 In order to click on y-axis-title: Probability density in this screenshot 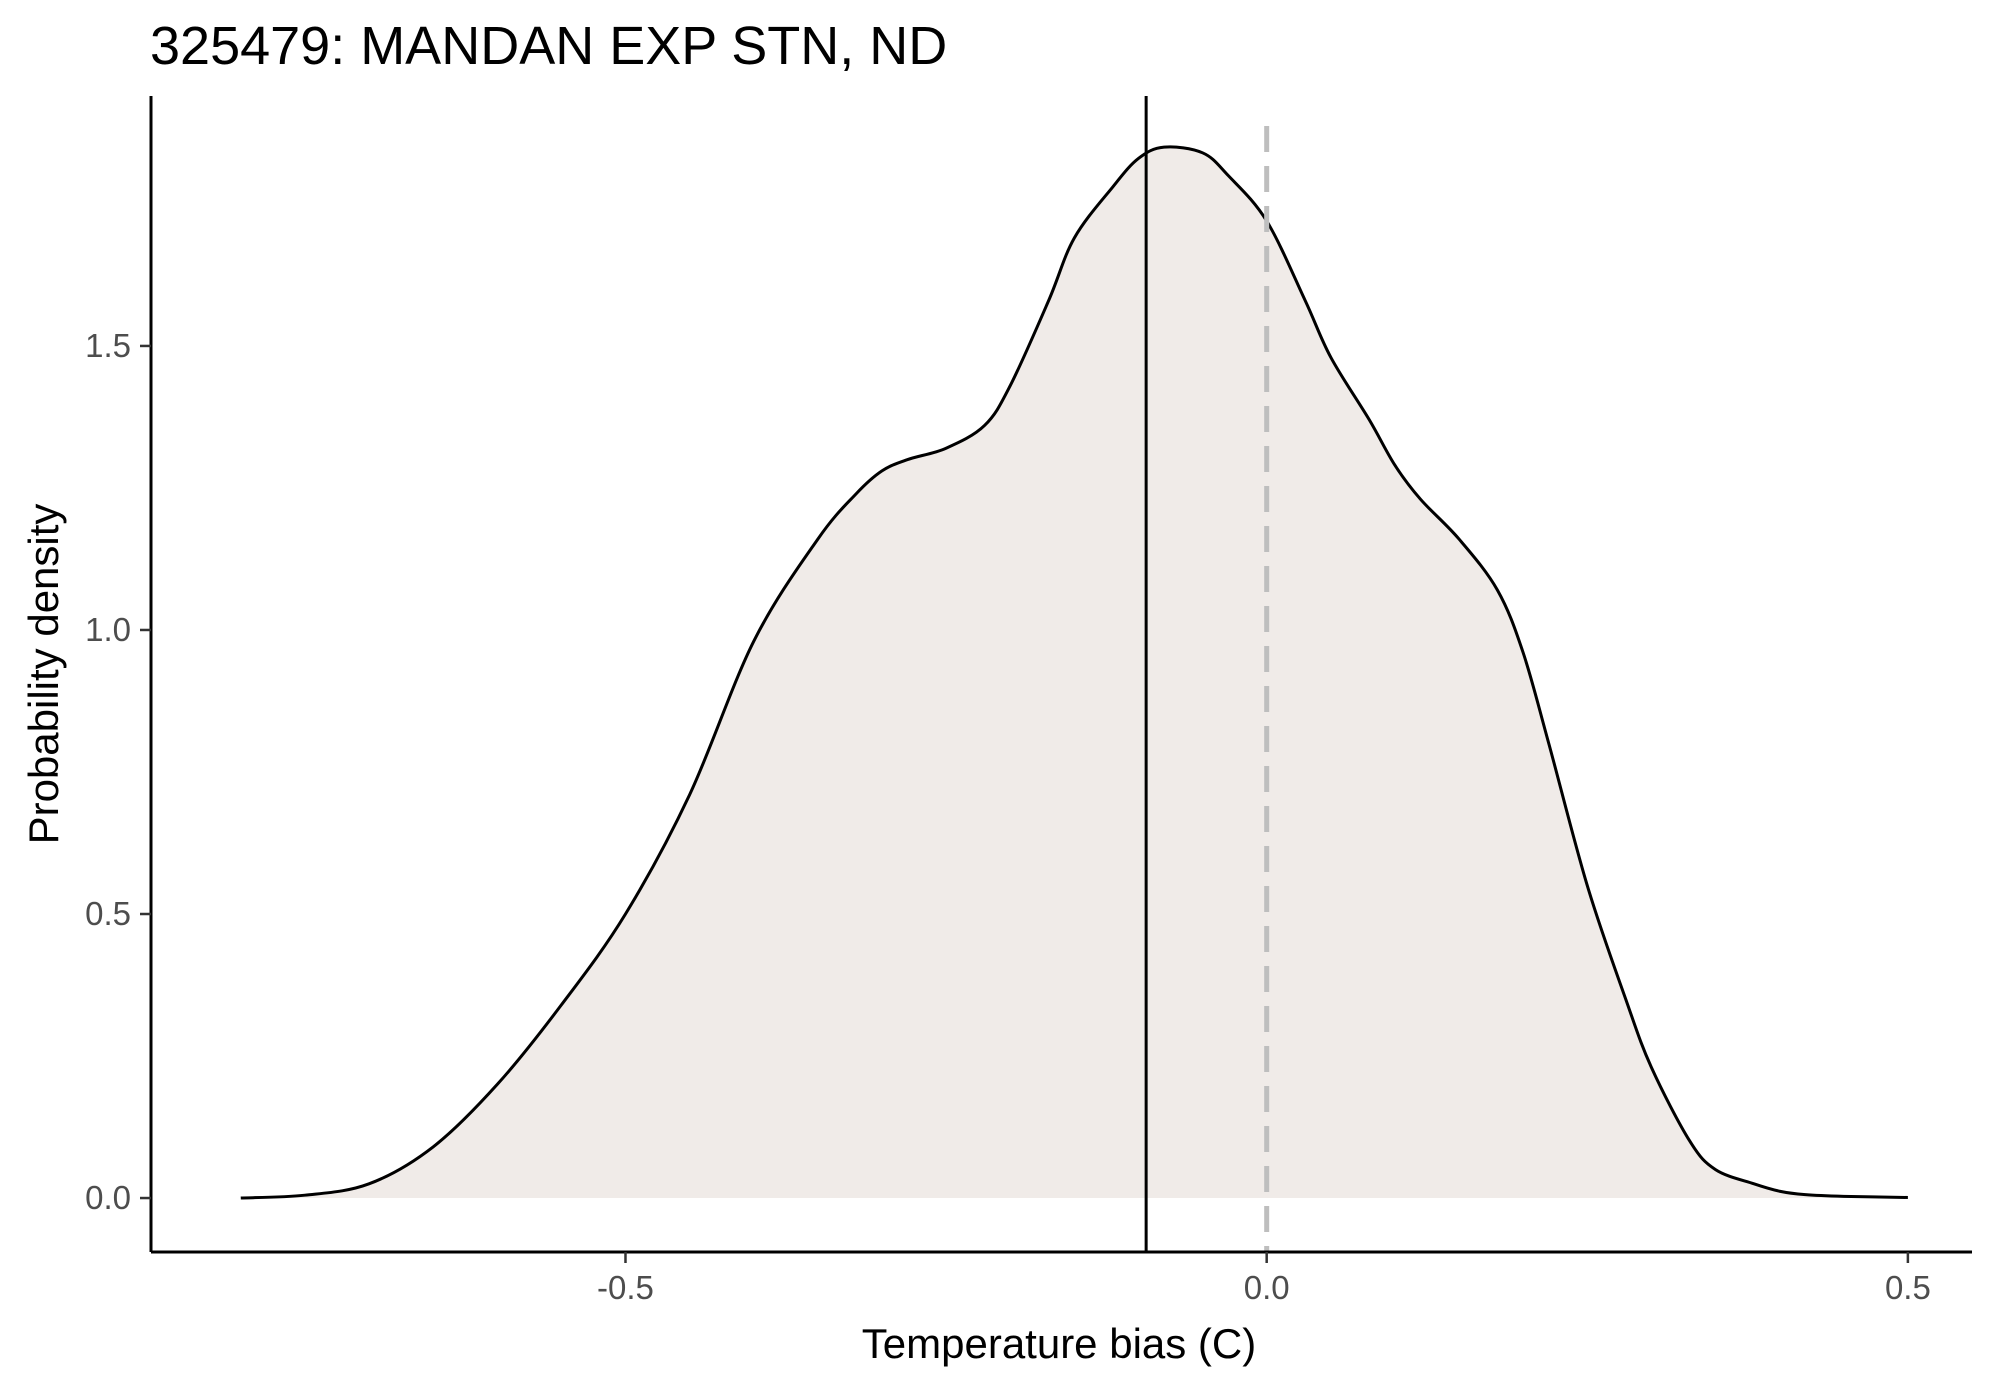, I will do `click(43, 674)`.